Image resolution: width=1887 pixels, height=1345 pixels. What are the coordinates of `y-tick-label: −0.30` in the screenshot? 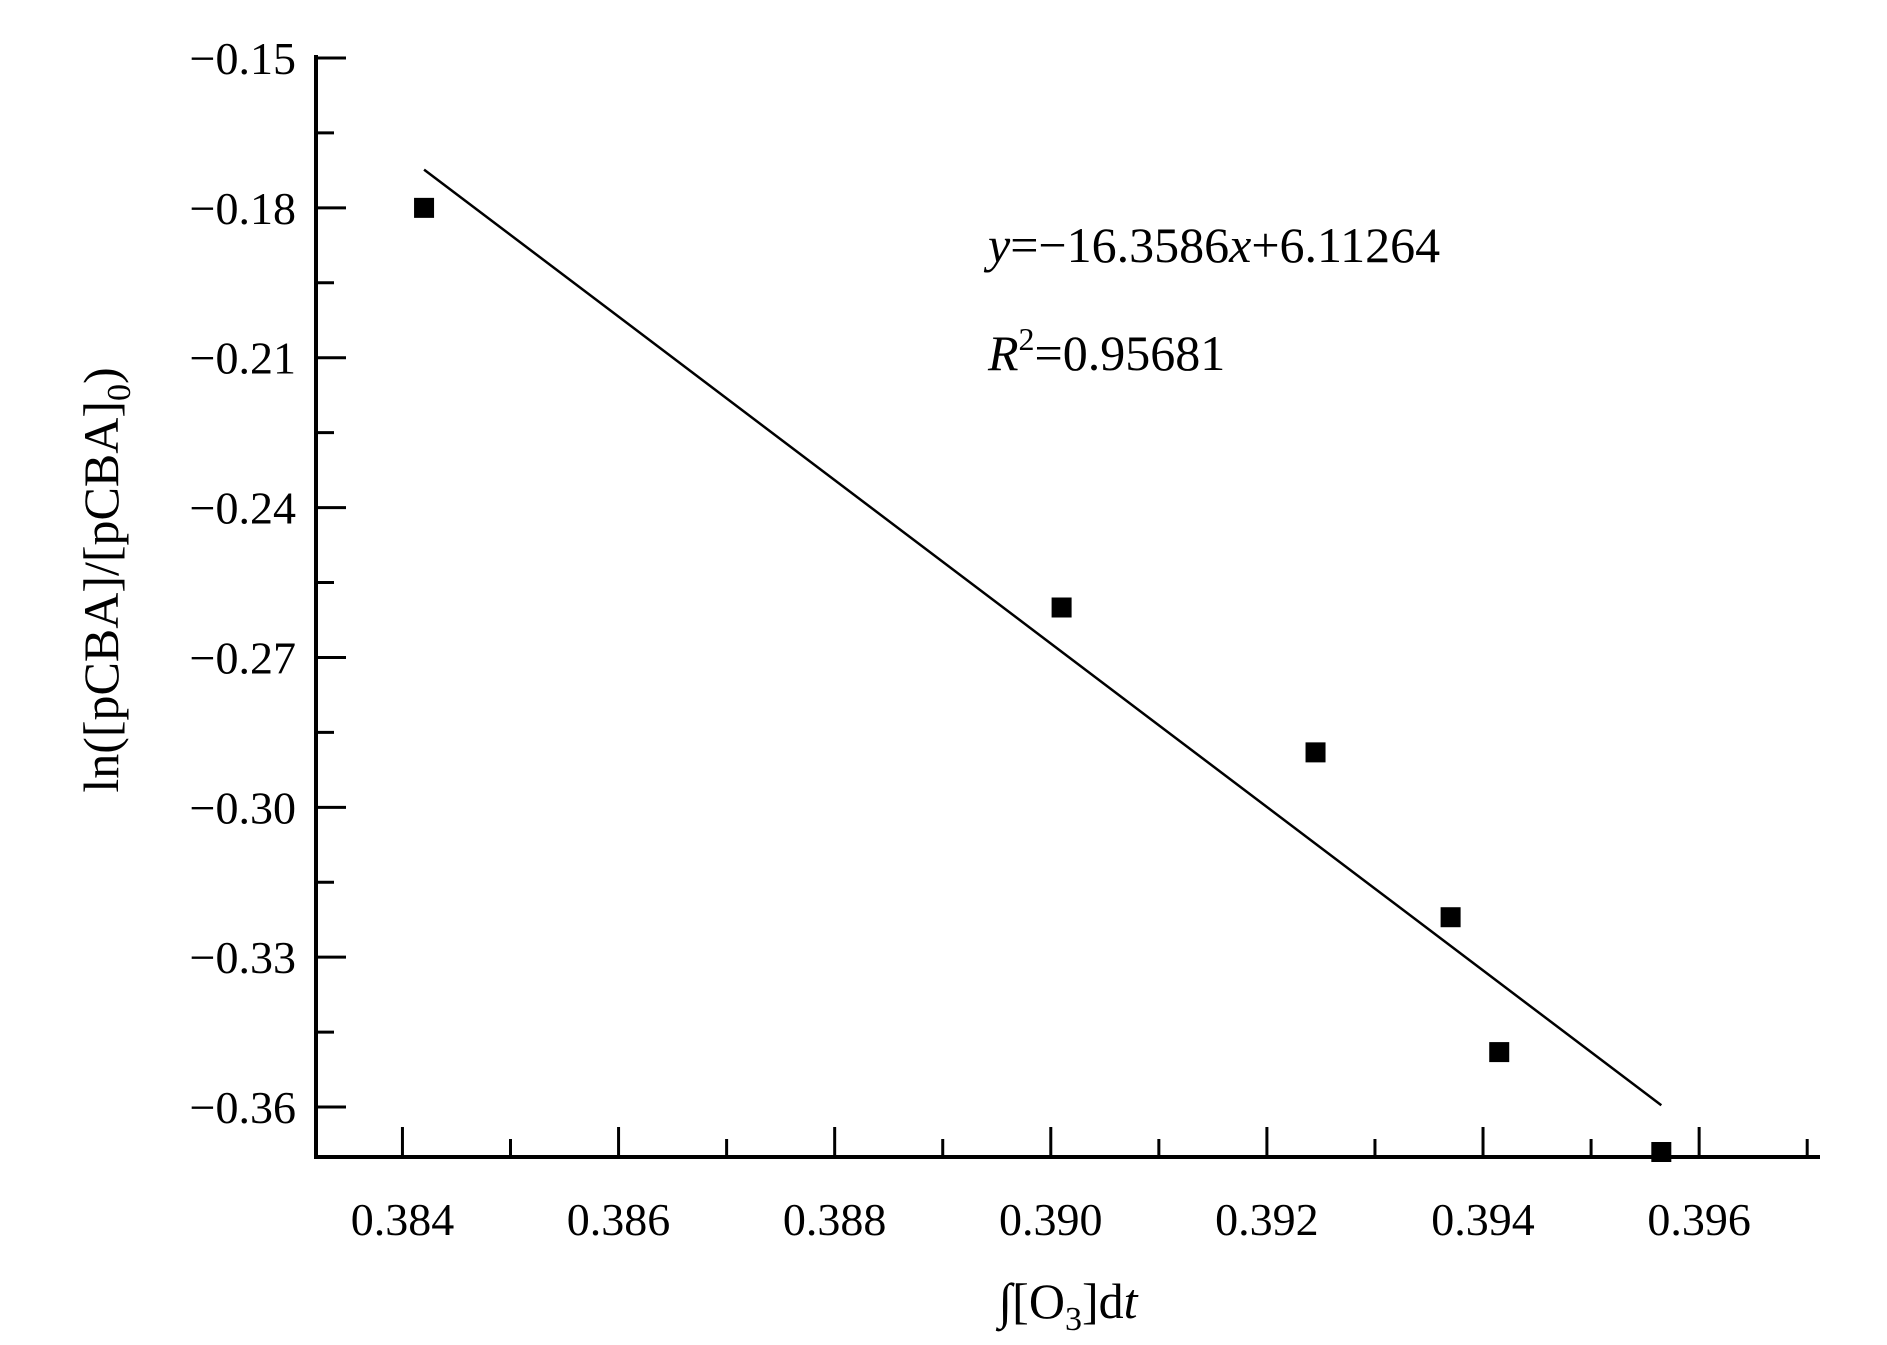 It's located at (243, 807).